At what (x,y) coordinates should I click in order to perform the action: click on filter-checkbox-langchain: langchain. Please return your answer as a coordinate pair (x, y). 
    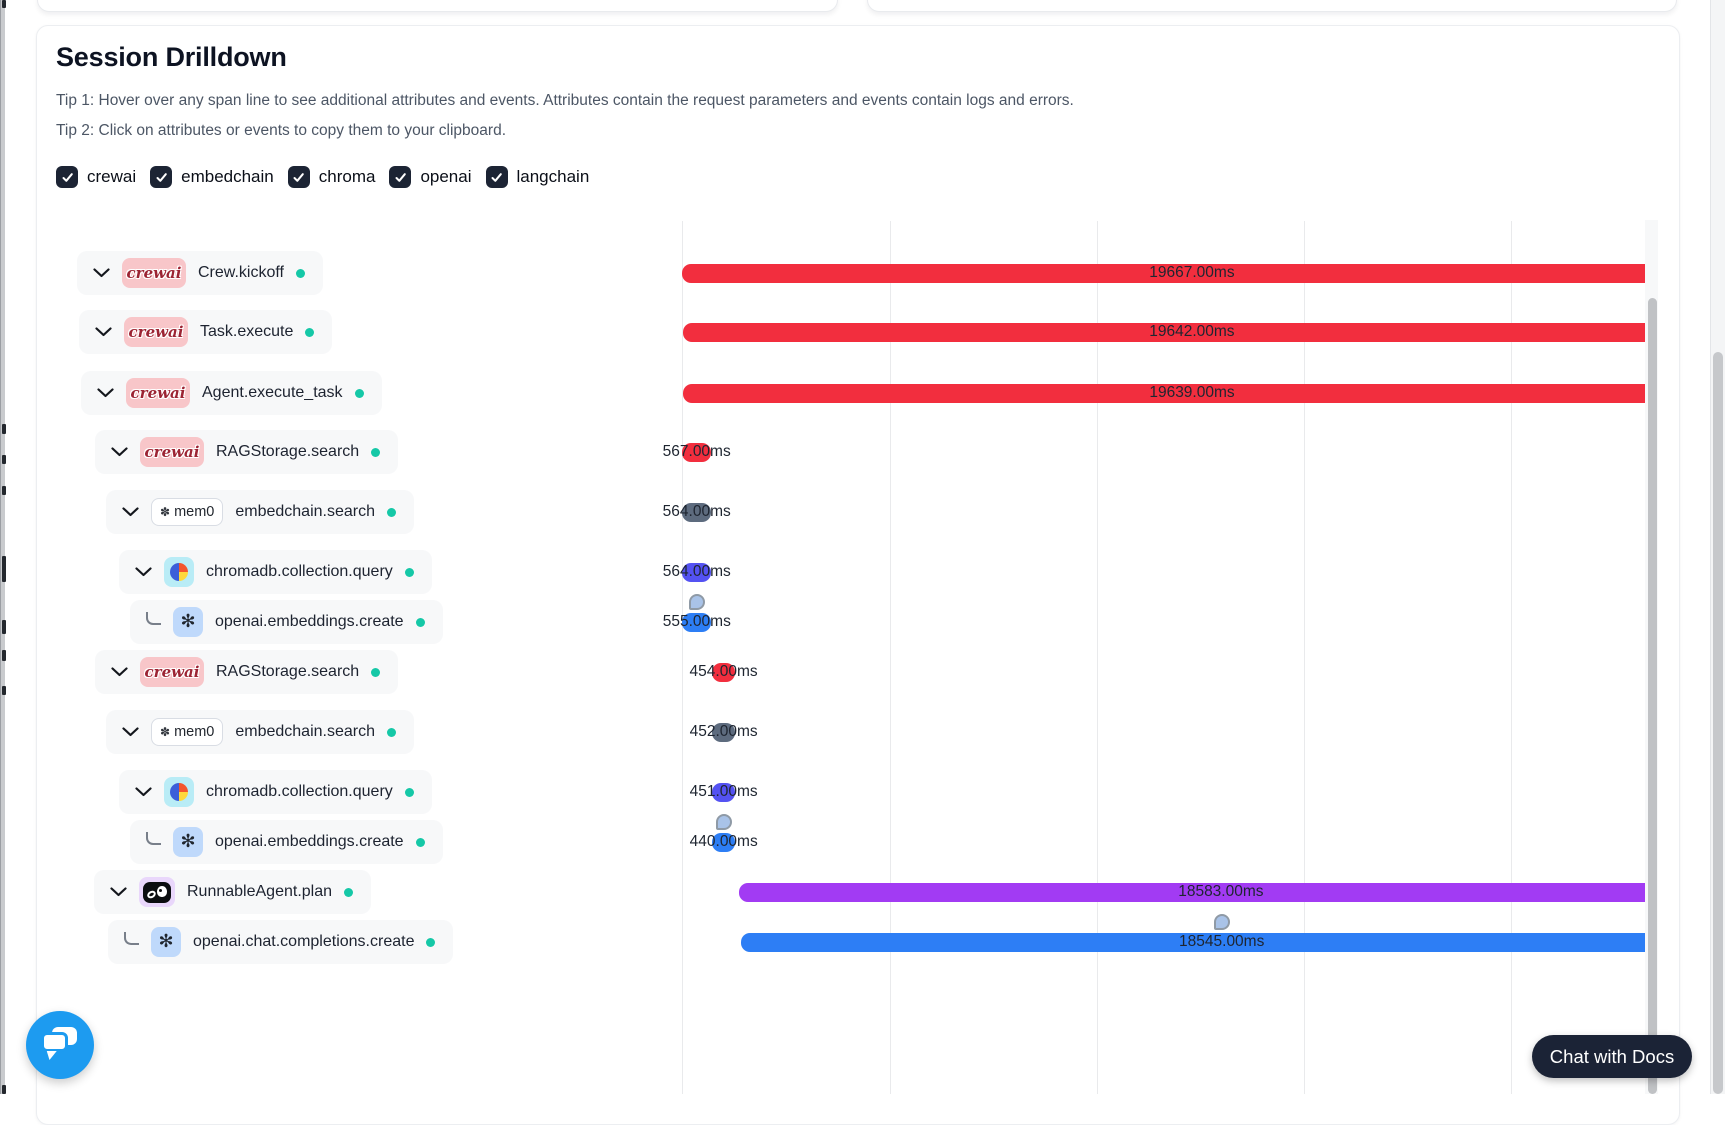
    Looking at the image, I should click on (537, 177).